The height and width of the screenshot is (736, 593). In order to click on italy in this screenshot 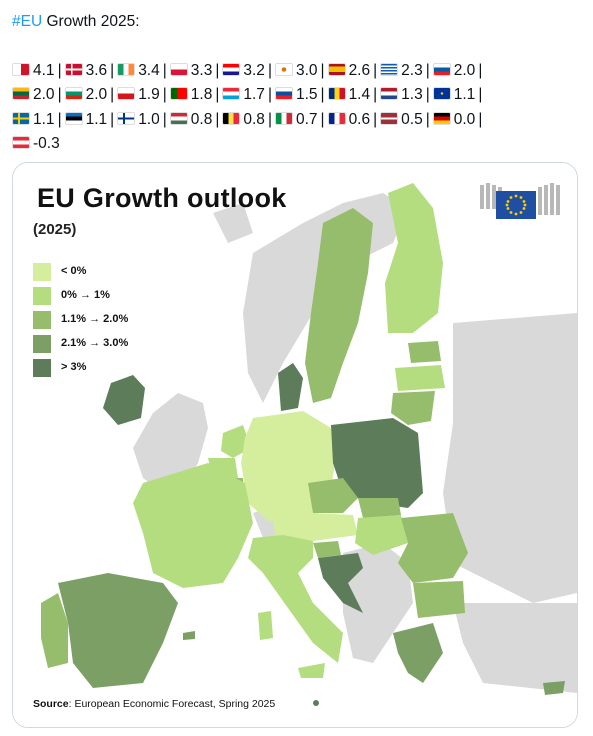, I will do `click(295, 599)`.